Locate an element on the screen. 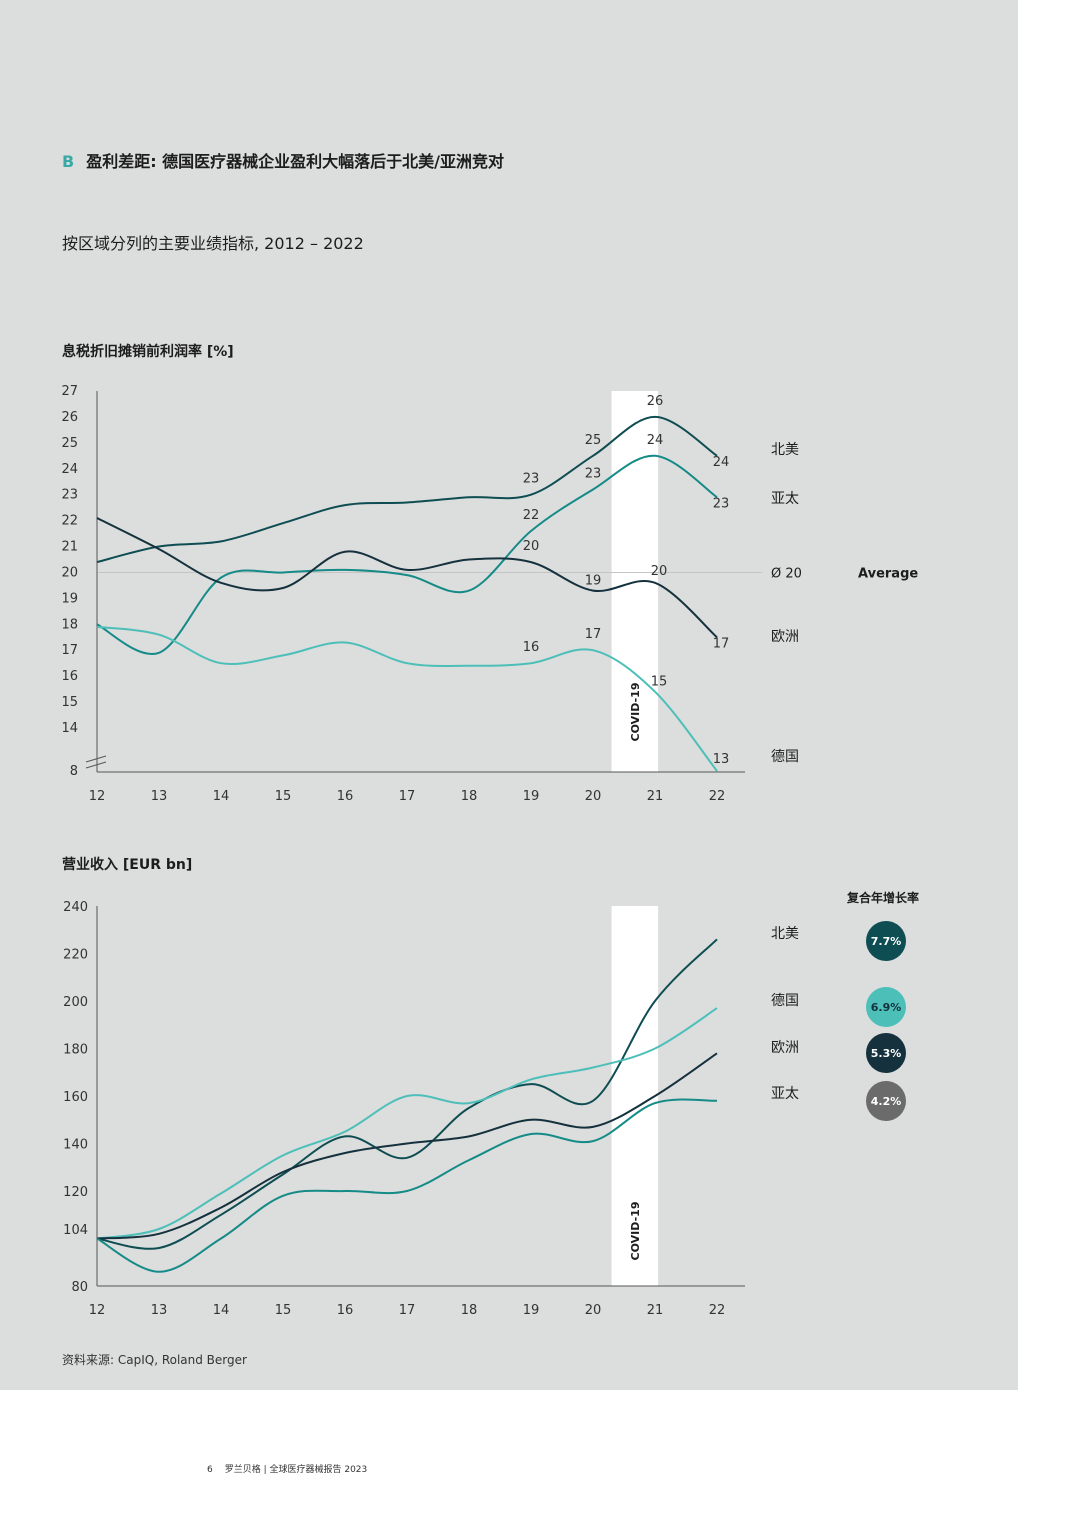 The width and height of the screenshot is (1080, 1527). y-tick-label: 120 is located at coordinates (75, 1192).